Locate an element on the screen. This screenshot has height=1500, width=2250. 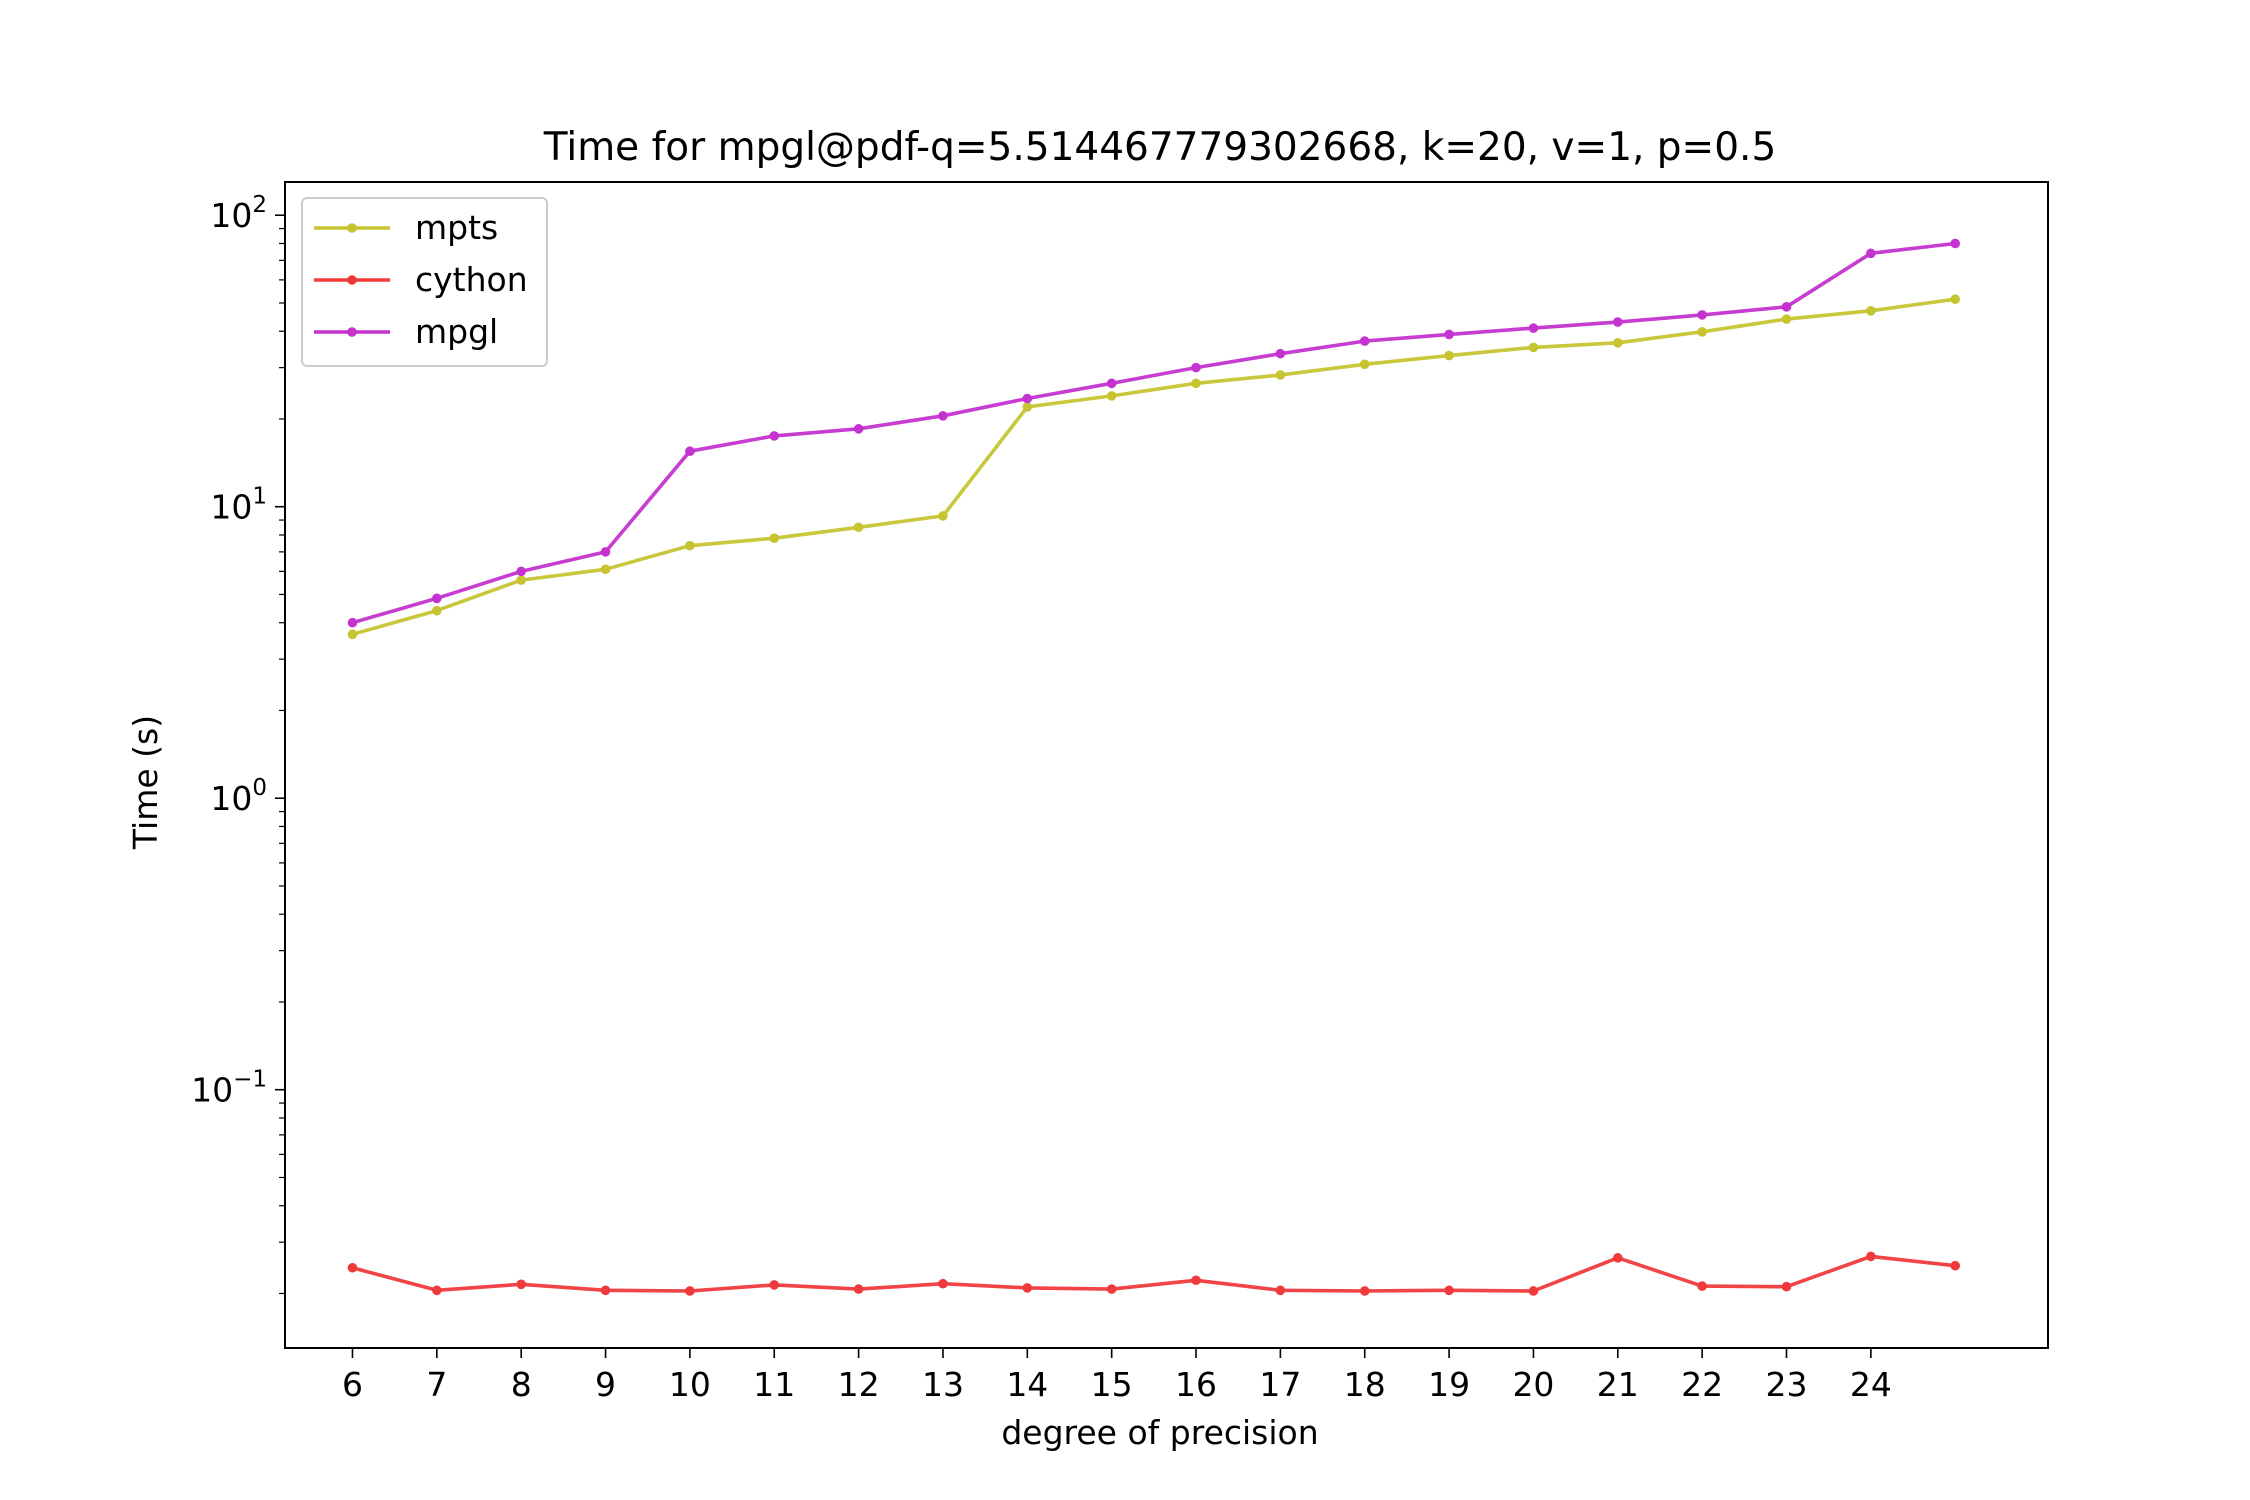
x-tick-label: 17 is located at coordinates (1280, 1384).